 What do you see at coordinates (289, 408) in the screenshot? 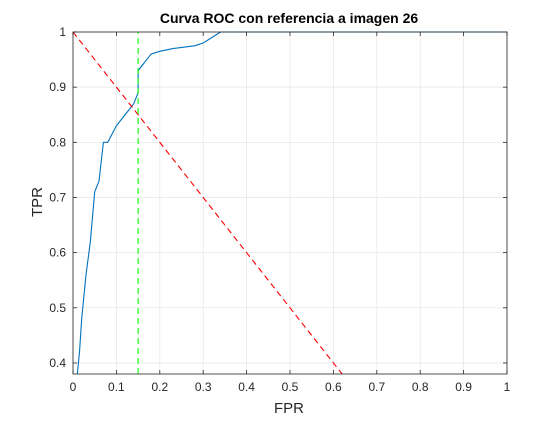
I see `x-axis-label: FPR` at bounding box center [289, 408].